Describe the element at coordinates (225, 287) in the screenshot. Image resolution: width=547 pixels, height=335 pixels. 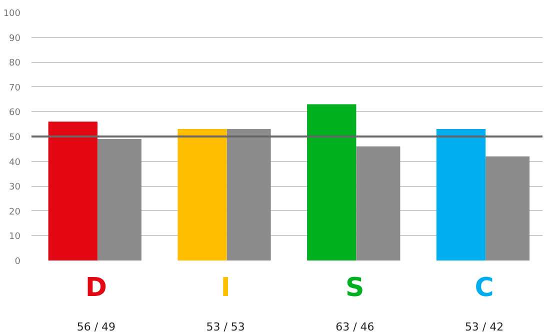
I see `x-tick-label: I` at that location.